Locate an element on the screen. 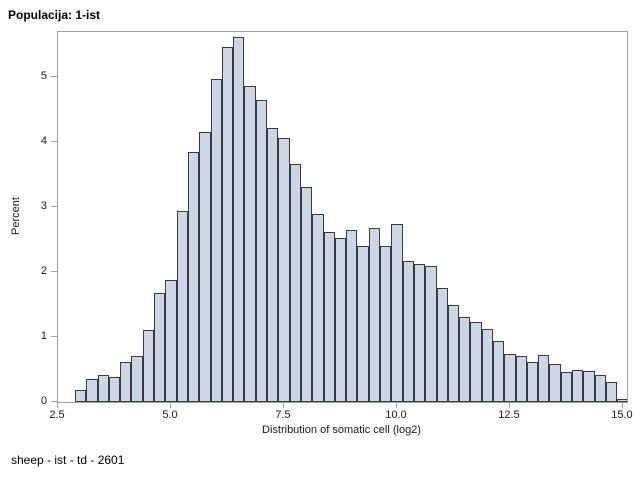 Image resolution: width=640 pixels, height=480 pixels. y-tick-label: 4 is located at coordinates (43, 140).